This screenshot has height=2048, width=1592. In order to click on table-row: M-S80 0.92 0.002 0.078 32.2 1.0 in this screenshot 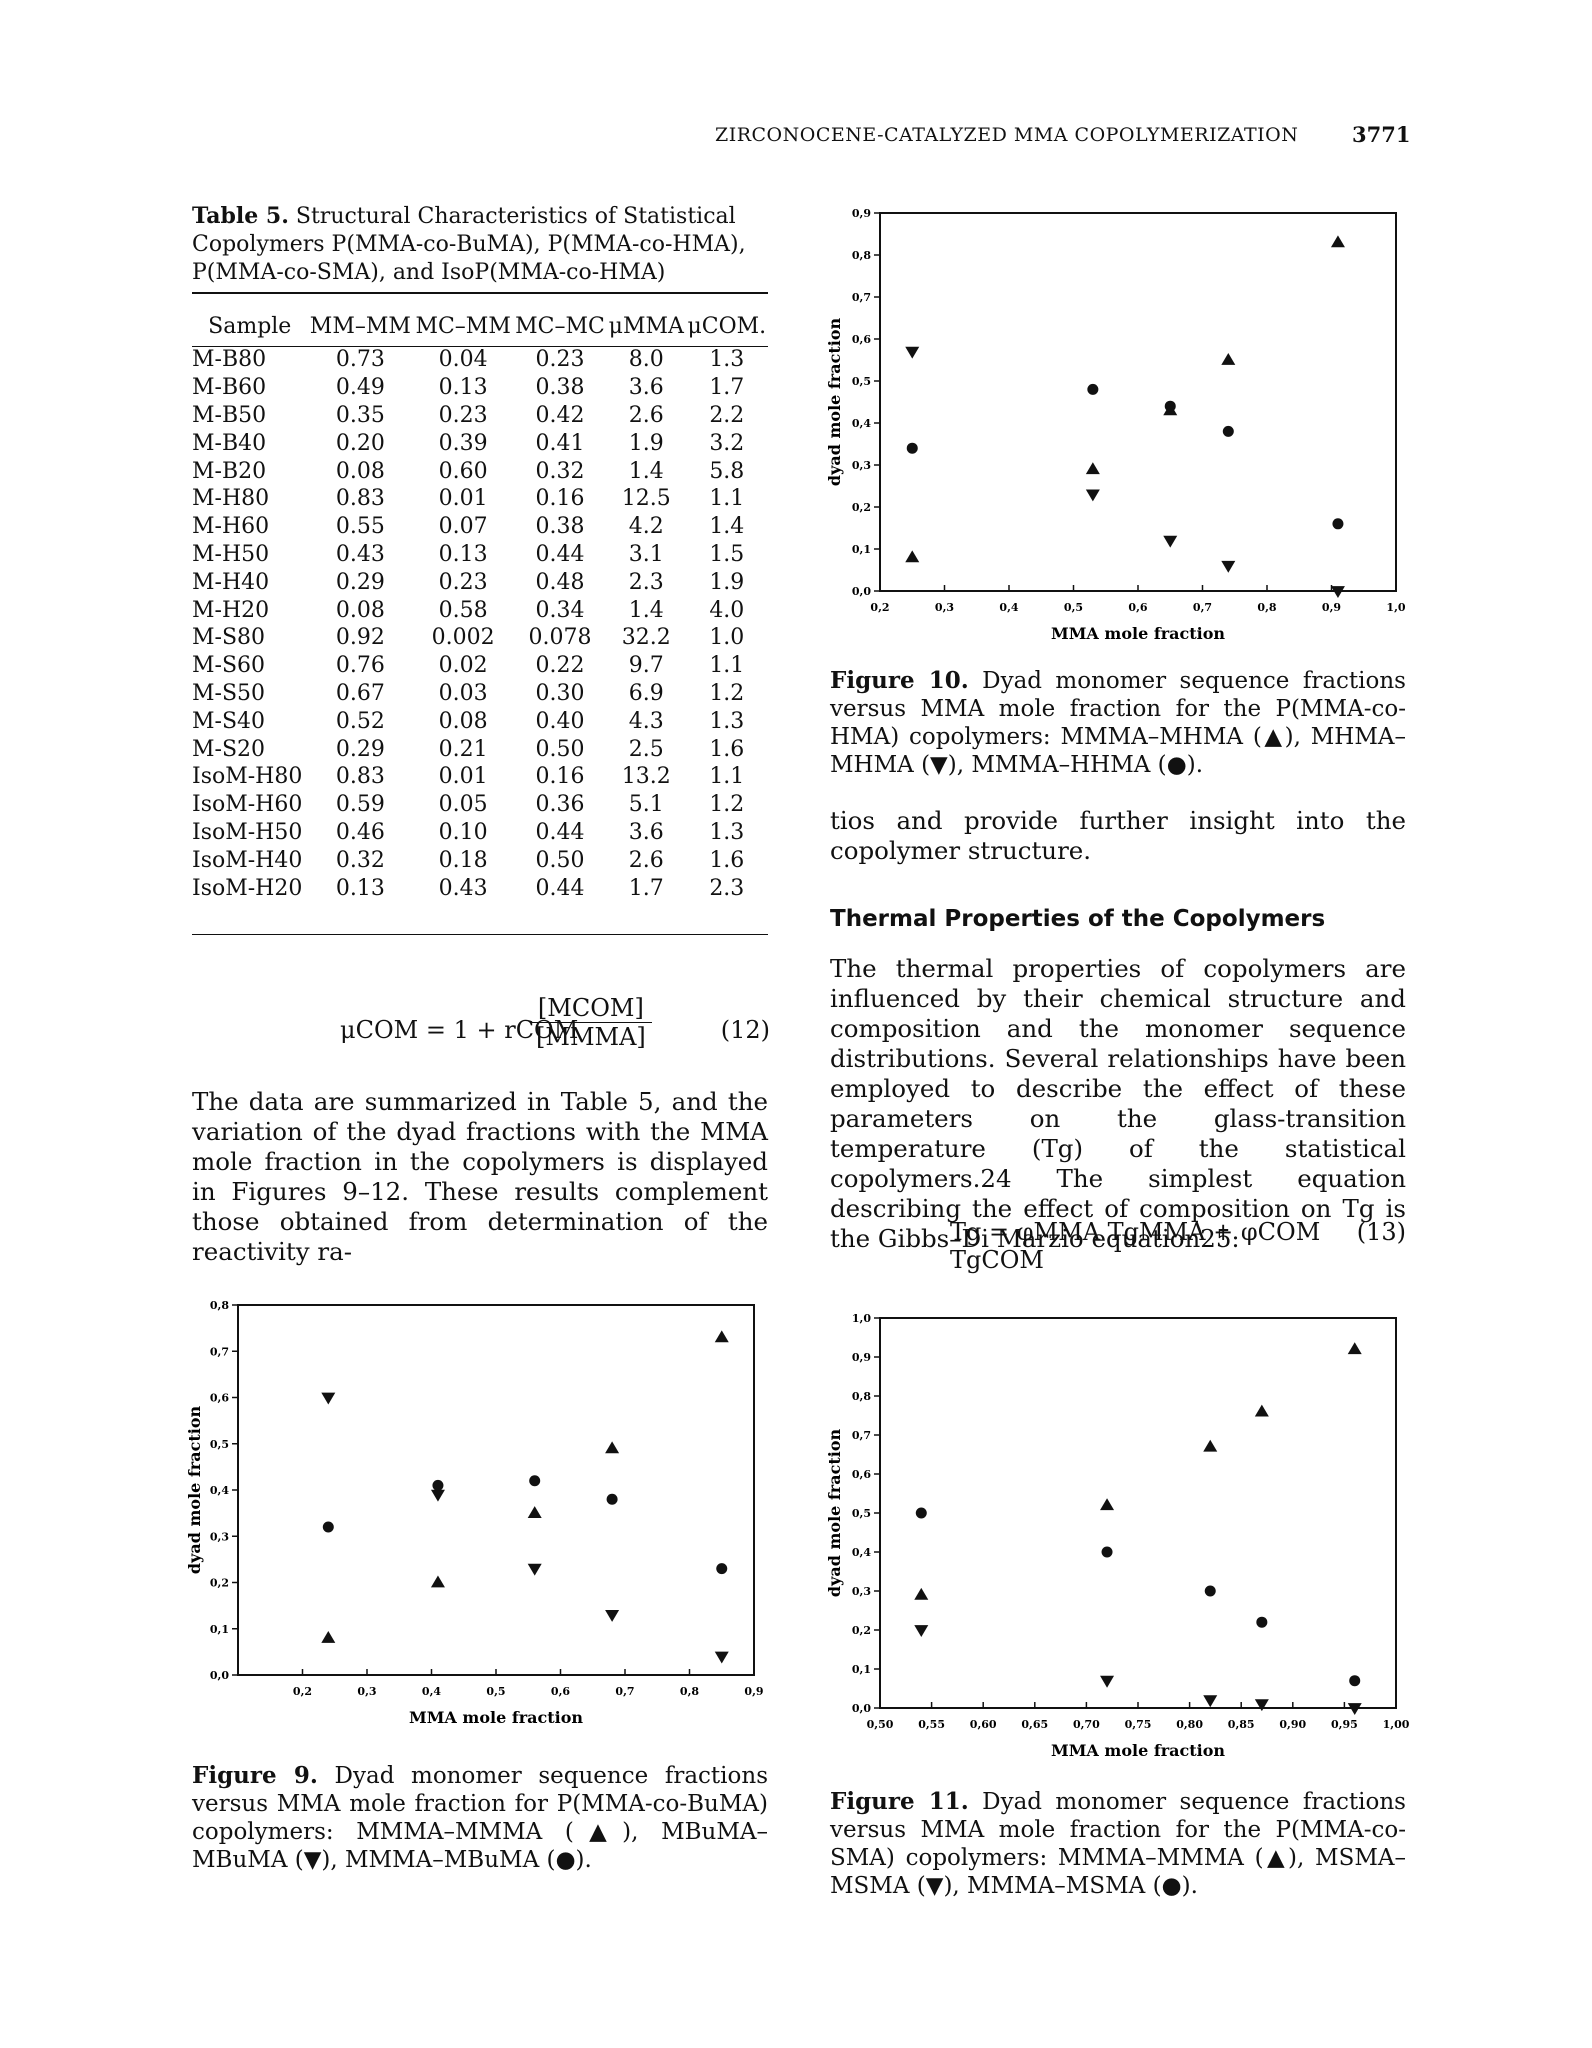, I will do `click(480, 638)`.